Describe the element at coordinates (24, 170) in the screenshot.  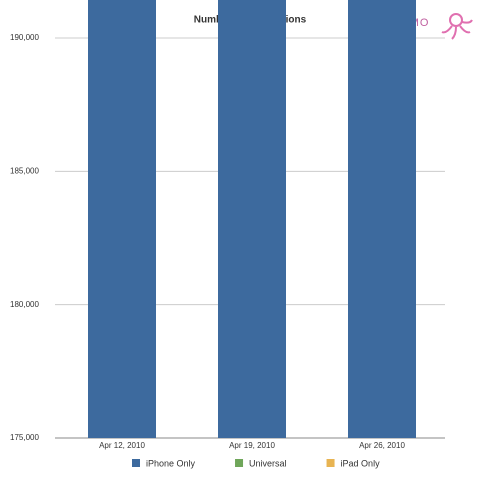
I see `y-tick-label: 185,000` at that location.